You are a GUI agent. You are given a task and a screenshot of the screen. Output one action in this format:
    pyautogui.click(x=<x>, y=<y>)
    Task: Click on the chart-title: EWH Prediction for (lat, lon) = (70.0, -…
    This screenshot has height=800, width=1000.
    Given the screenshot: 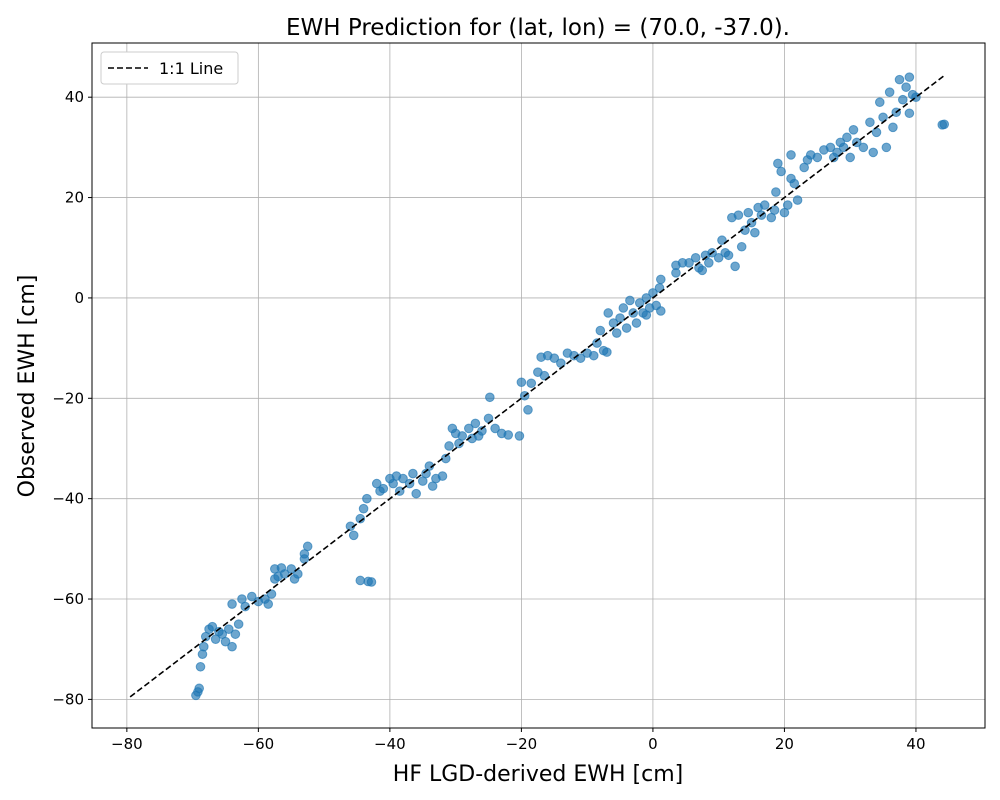 What is the action you would take?
    pyautogui.click(x=538, y=28)
    